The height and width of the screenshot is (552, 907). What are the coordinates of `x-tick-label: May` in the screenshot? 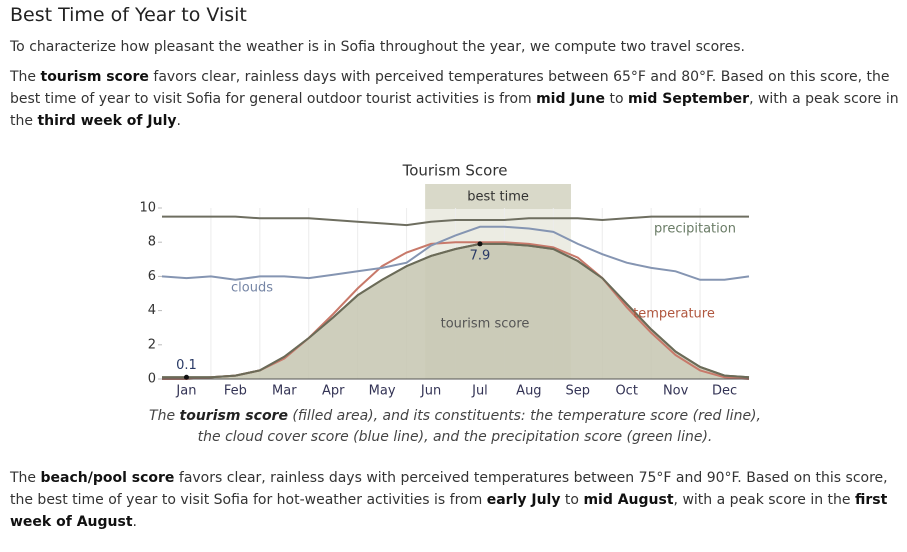 It's located at (382, 391).